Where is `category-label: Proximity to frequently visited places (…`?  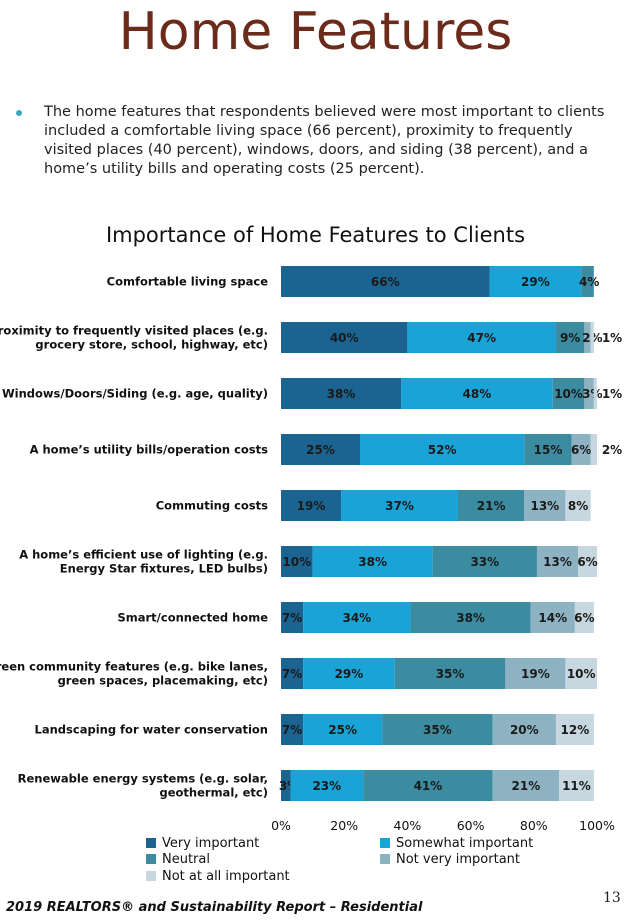 category-label: Proximity to frequently visited places (… is located at coordinates (134, 338).